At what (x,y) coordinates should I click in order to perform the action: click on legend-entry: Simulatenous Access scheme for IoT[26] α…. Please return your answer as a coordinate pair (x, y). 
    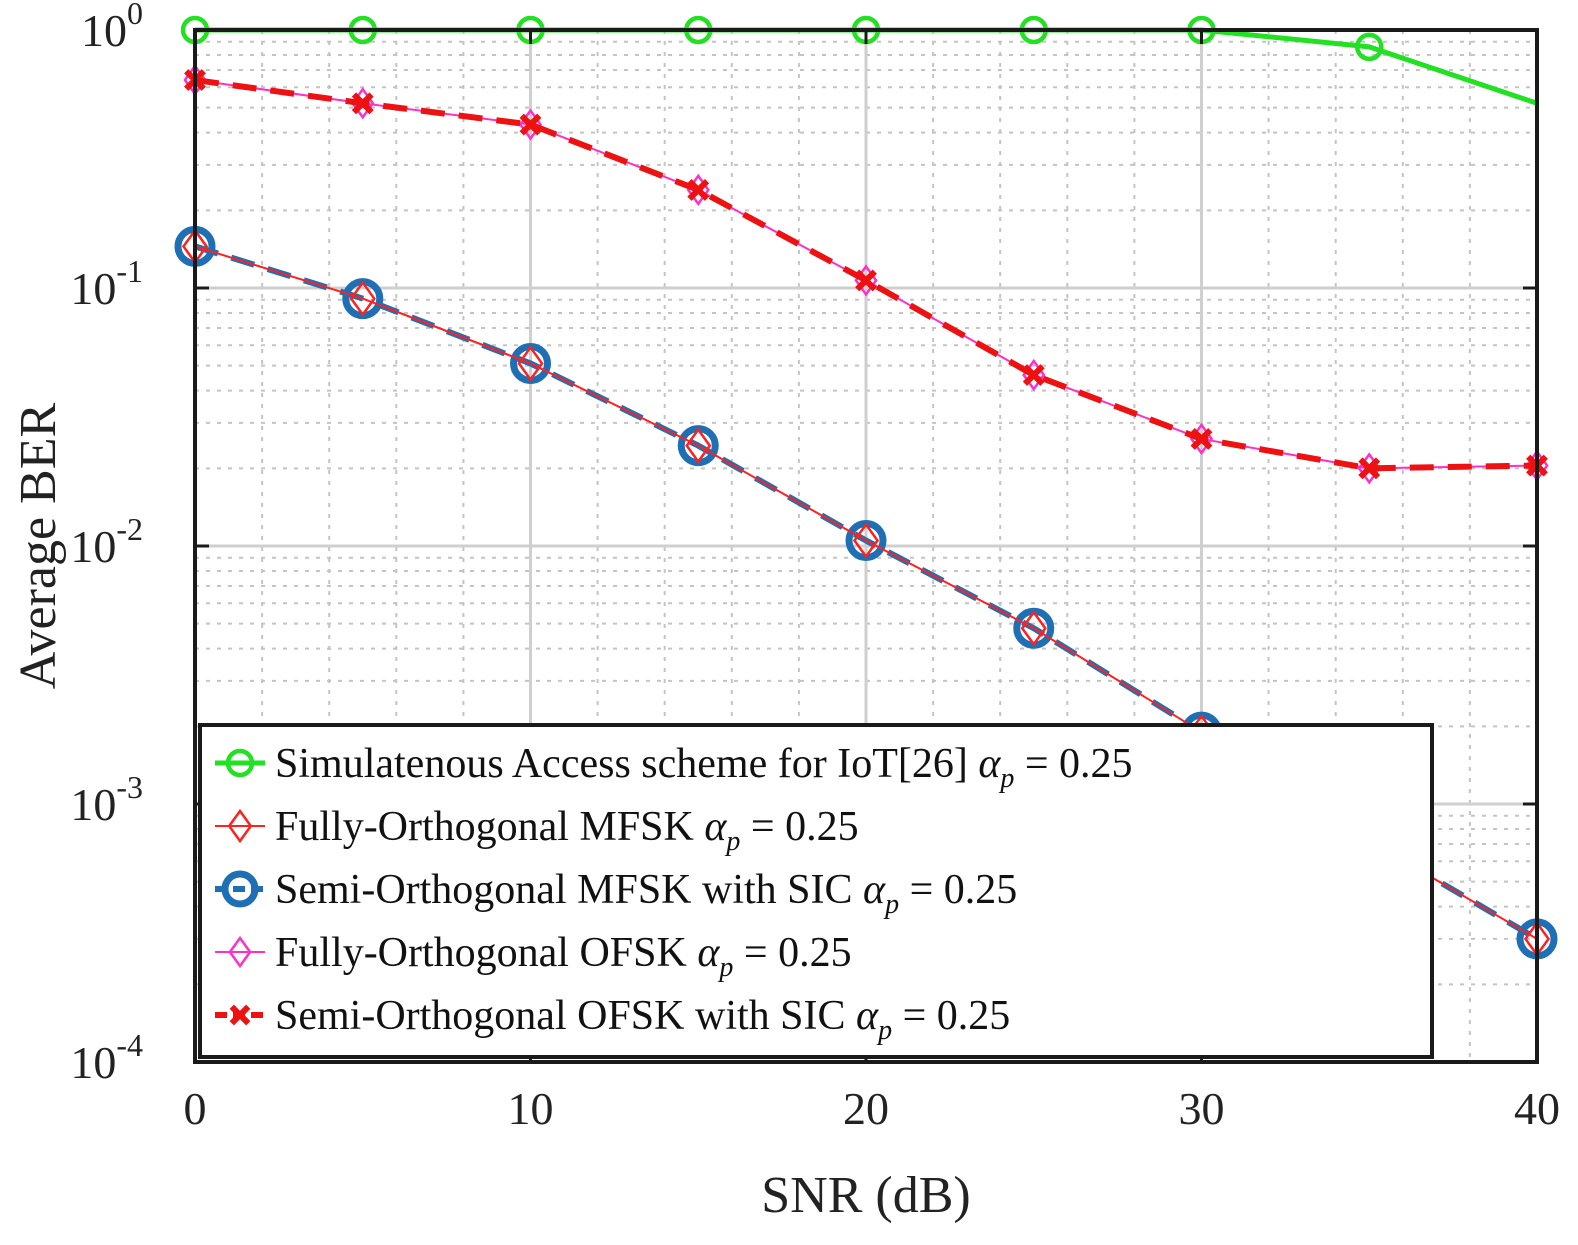
    Looking at the image, I should click on (674, 767).